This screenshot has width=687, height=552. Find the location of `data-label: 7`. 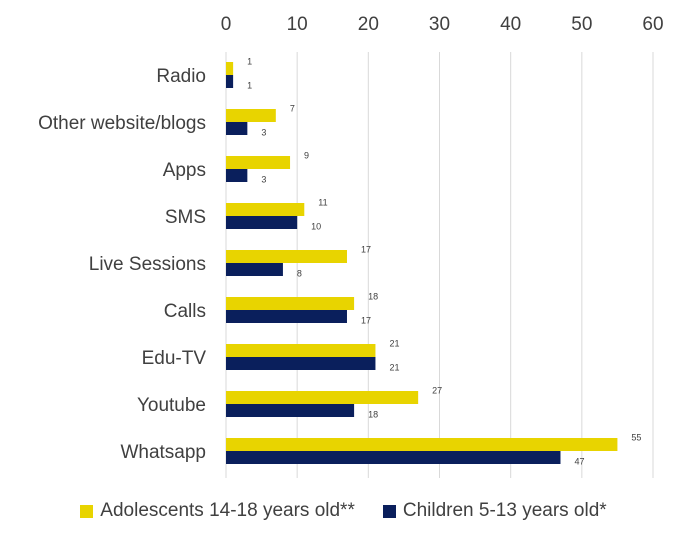

data-label: 7 is located at coordinates (292, 109).